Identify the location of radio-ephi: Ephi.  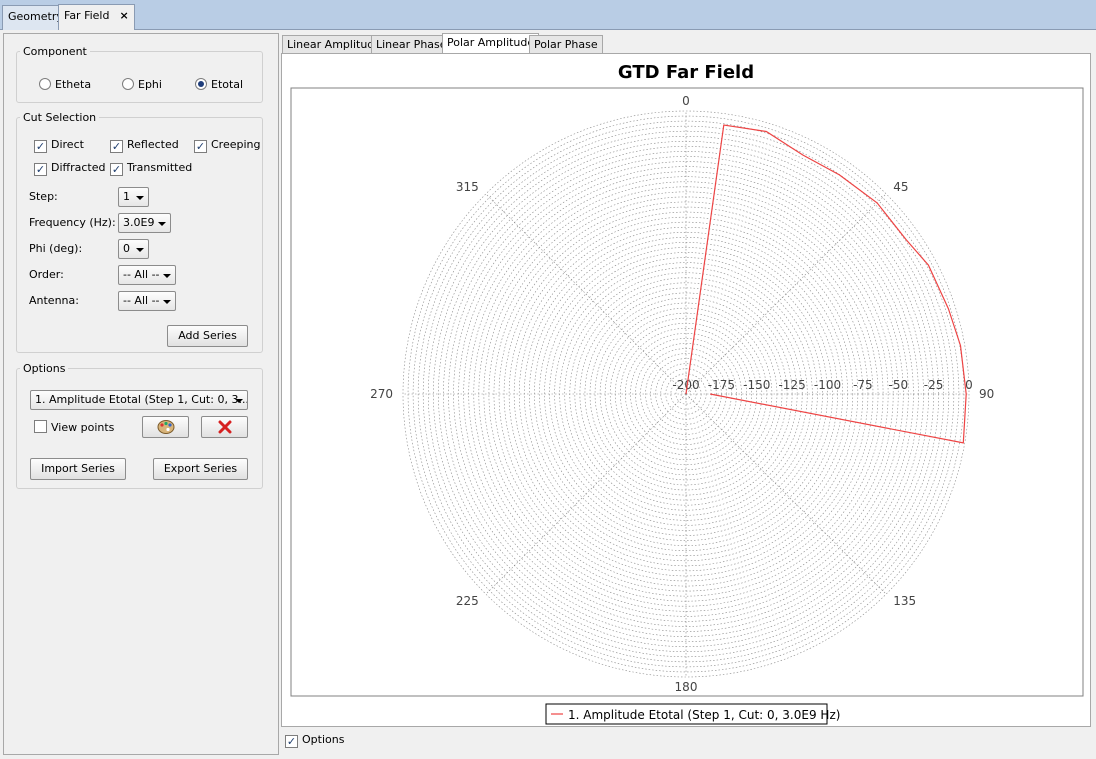
(142, 84).